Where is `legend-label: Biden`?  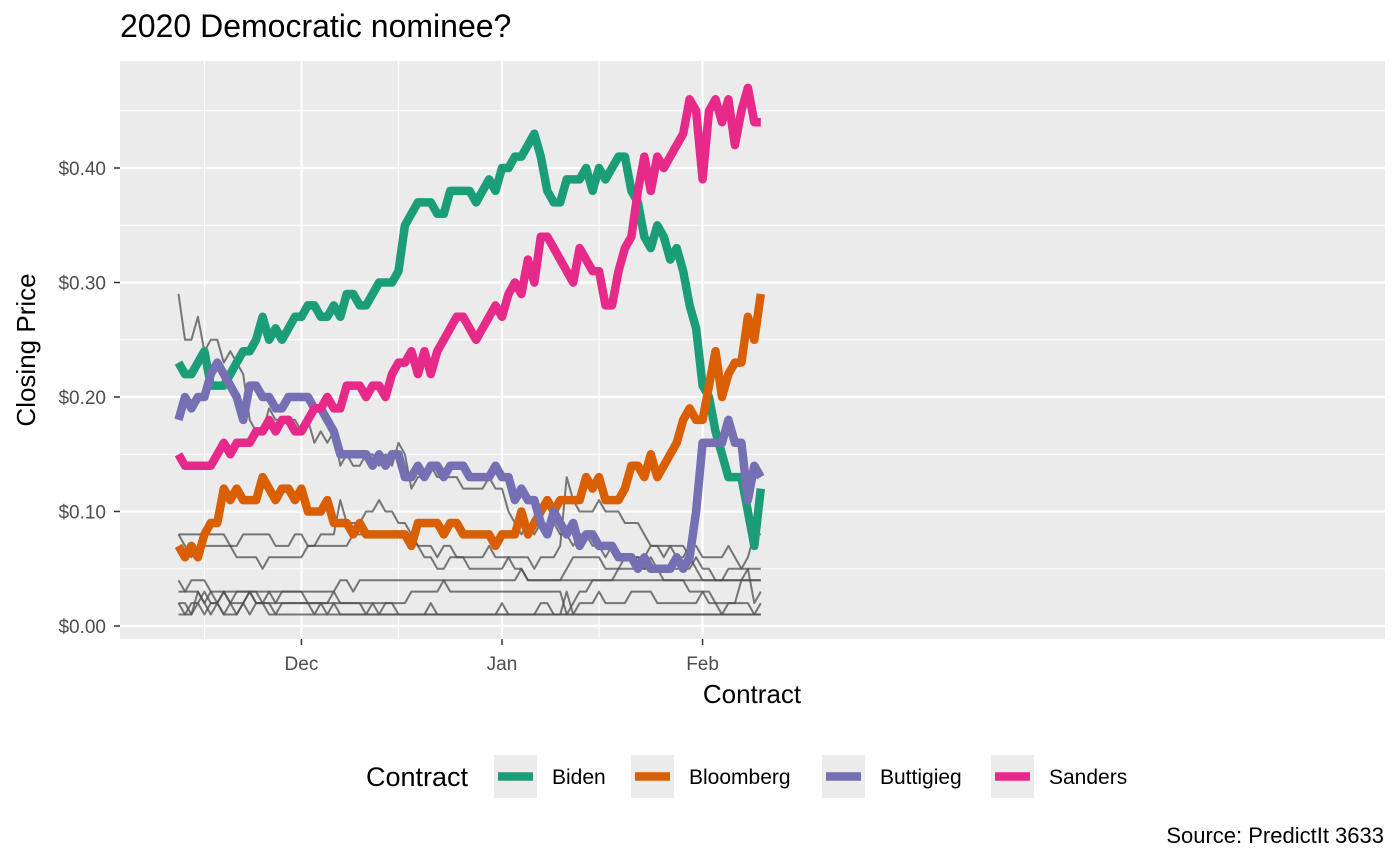
legend-label: Biden is located at coordinates (579, 777).